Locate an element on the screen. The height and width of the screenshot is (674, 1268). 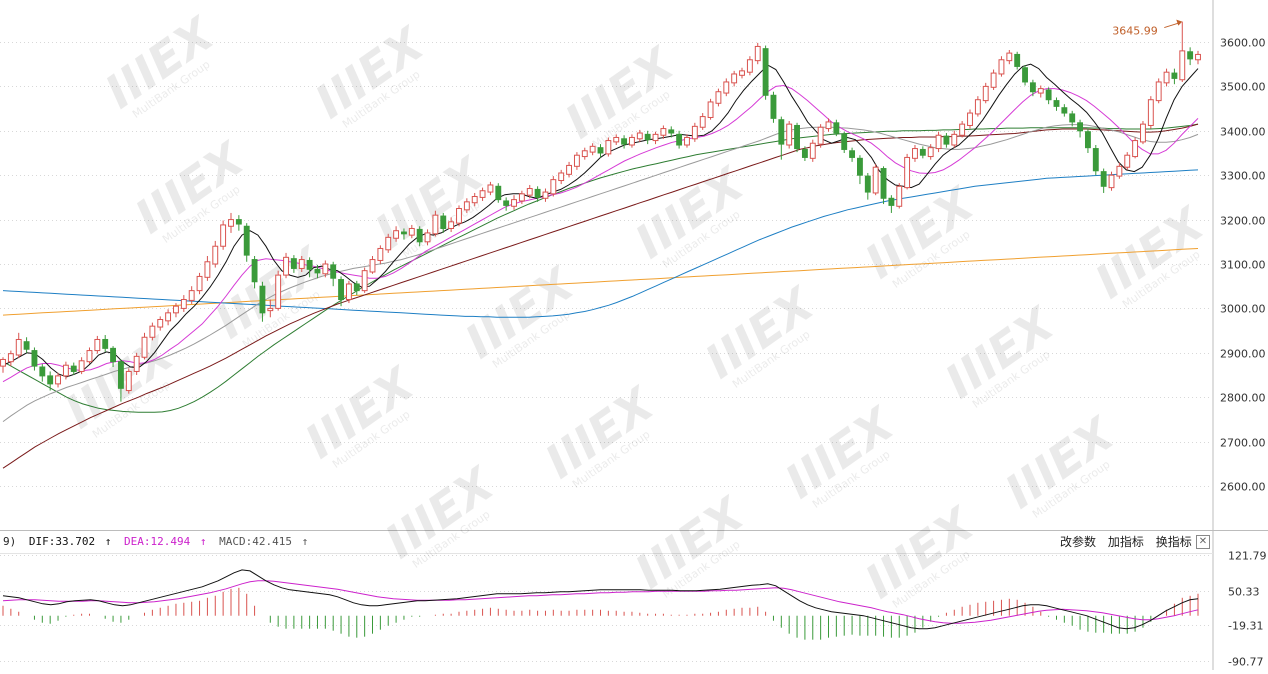
dea-arrow-icon: ↑ is located at coordinates (203, 541).